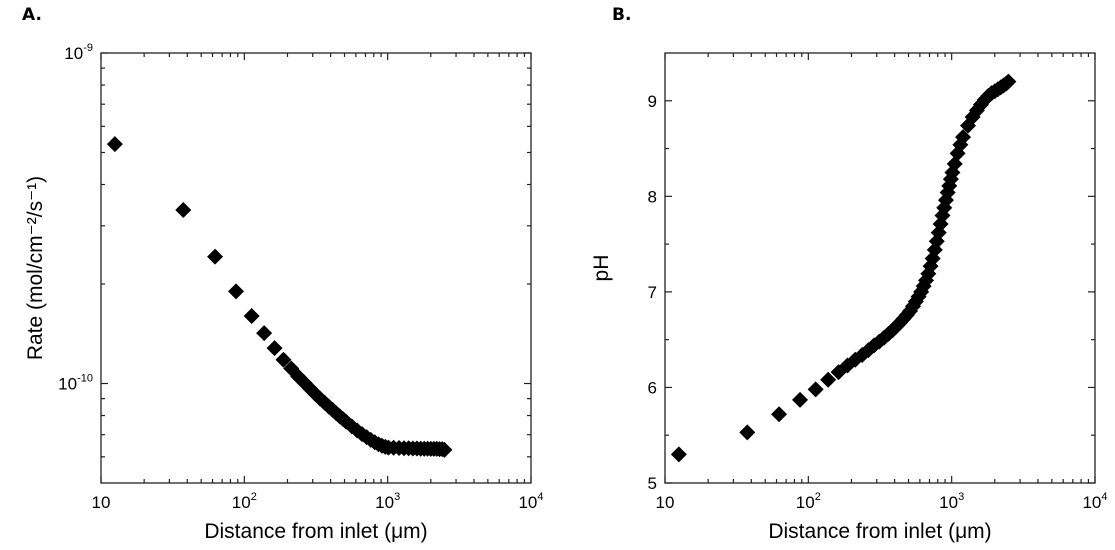  I want to click on y-tick-label: 8, so click(652, 196).